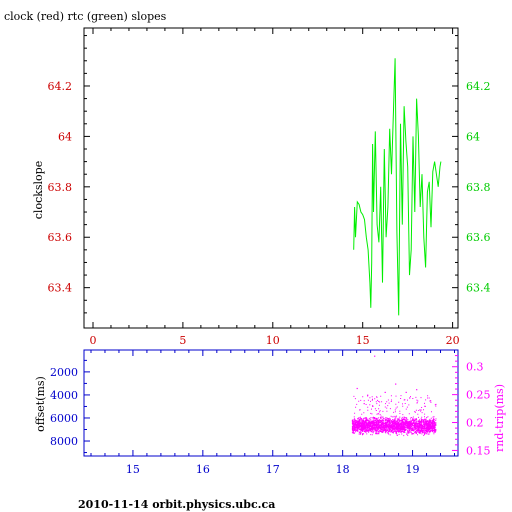  What do you see at coordinates (60, 86) in the screenshot?
I see `y-tick-label-left: 64.2` at bounding box center [60, 86].